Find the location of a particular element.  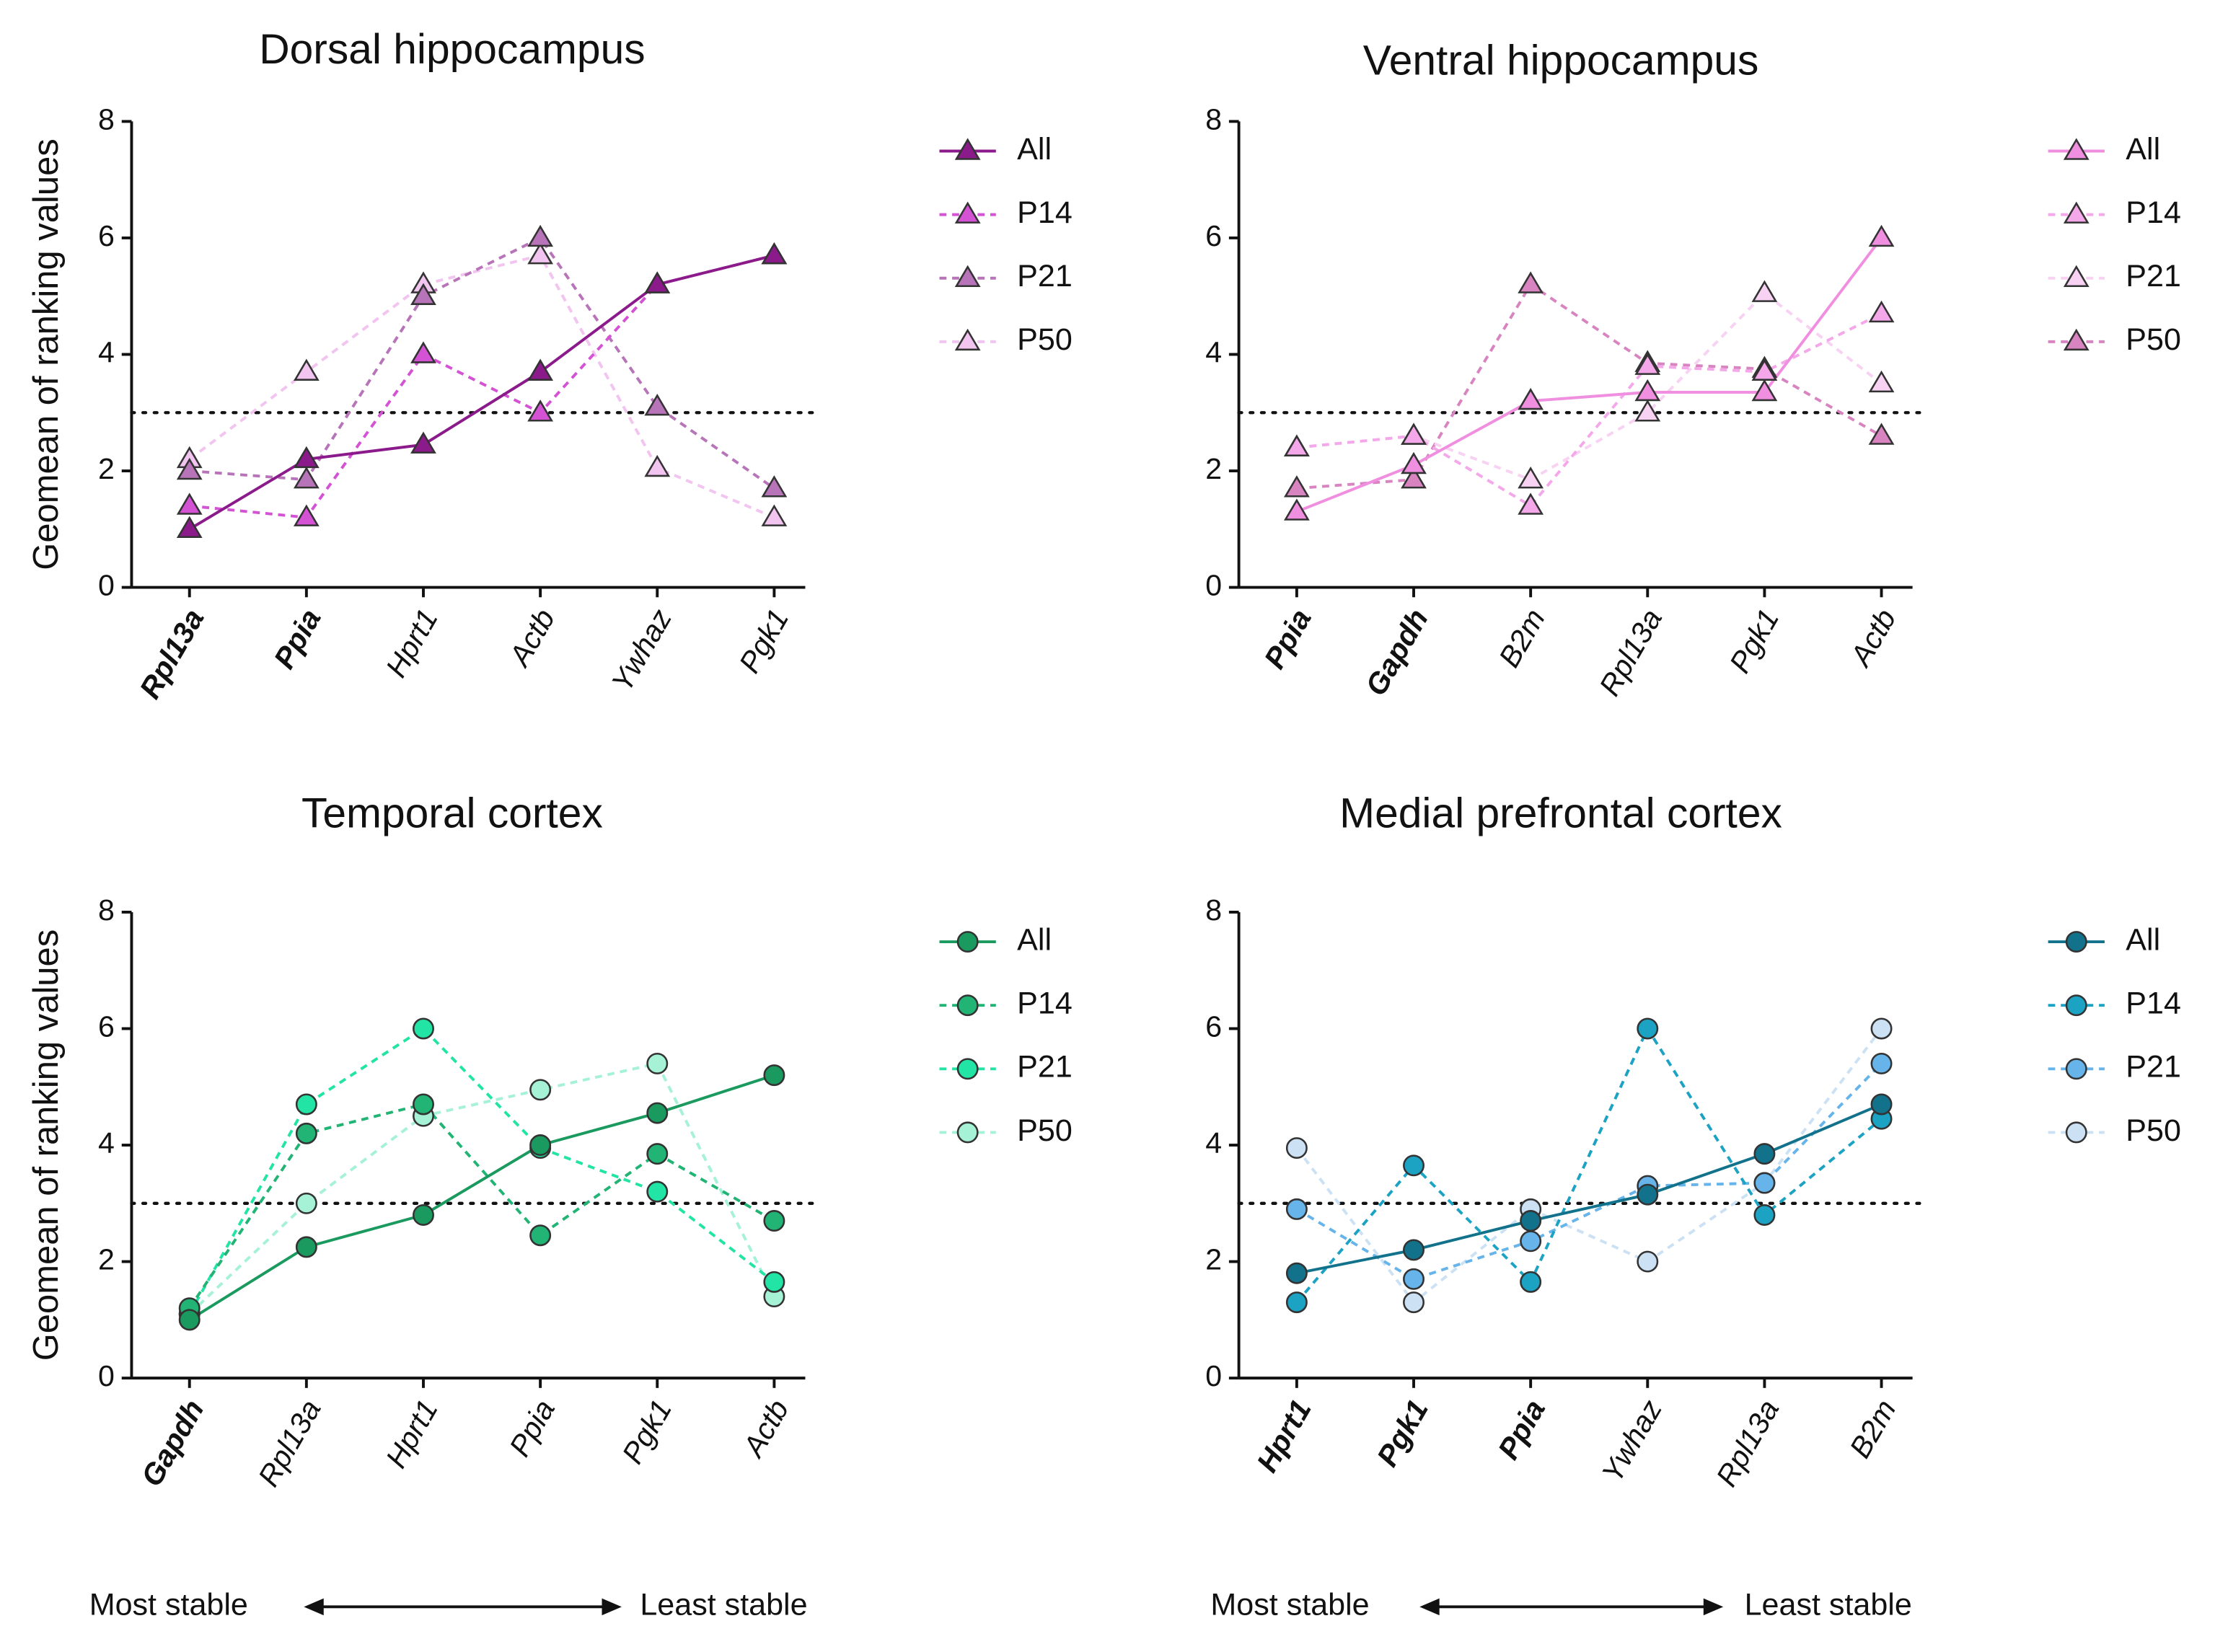

x-tick-label: B2m is located at coordinates (1872, 1428).